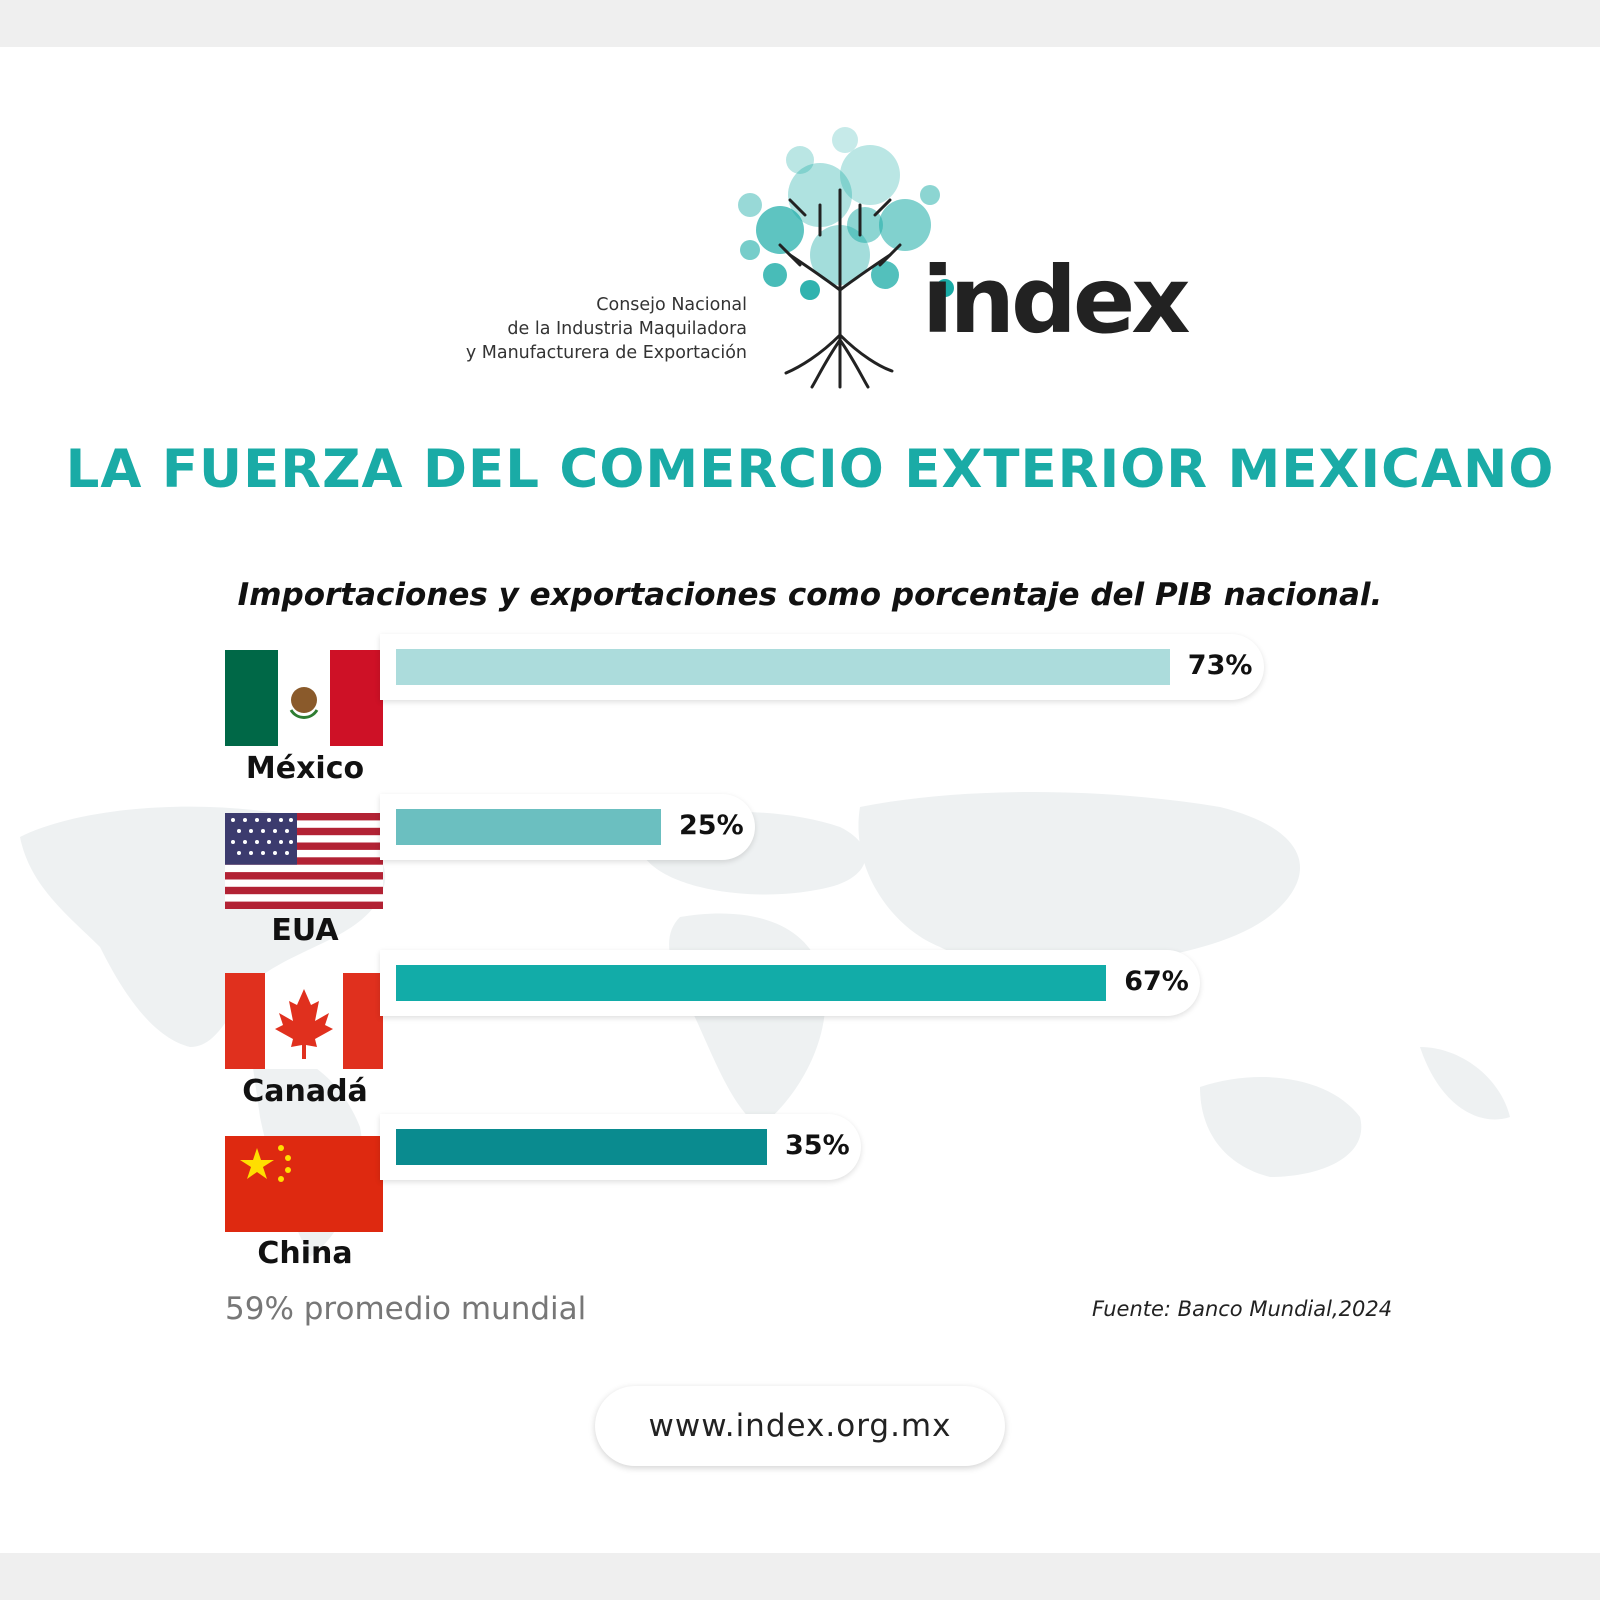 This screenshot has height=1600, width=1600. What do you see at coordinates (305, 930) in the screenshot?
I see `category-label: EUA` at bounding box center [305, 930].